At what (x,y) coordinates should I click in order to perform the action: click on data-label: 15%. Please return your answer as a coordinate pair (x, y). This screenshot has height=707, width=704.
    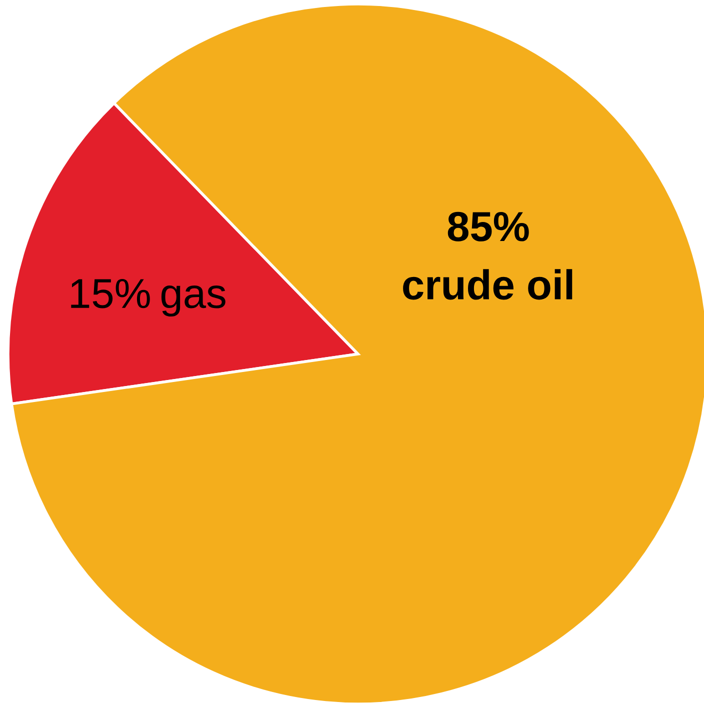
    Looking at the image, I should click on (110, 293).